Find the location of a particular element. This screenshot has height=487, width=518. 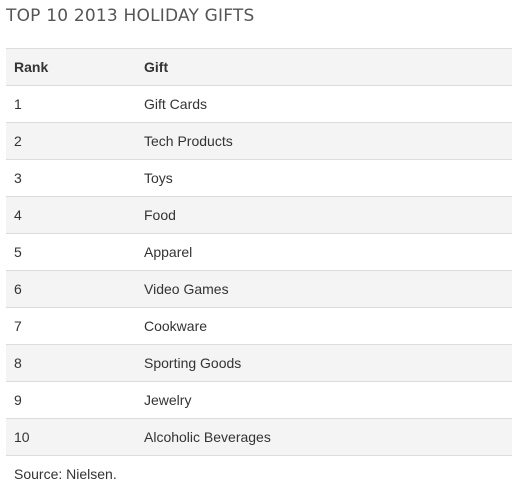

table-row: 4 Food is located at coordinates (259, 215).